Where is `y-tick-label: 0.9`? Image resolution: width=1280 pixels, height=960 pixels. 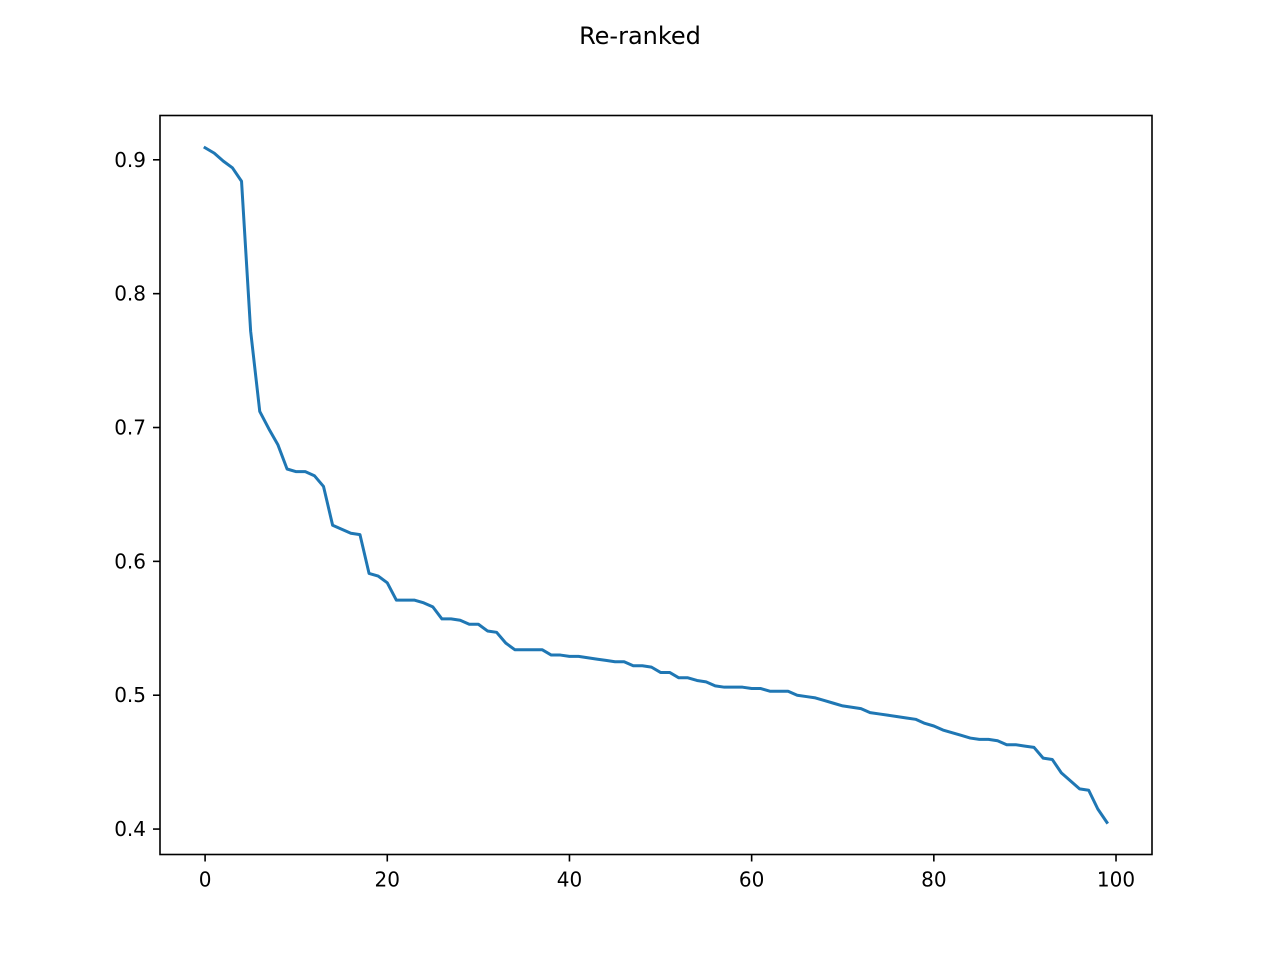
y-tick-label: 0.9 is located at coordinates (130, 160).